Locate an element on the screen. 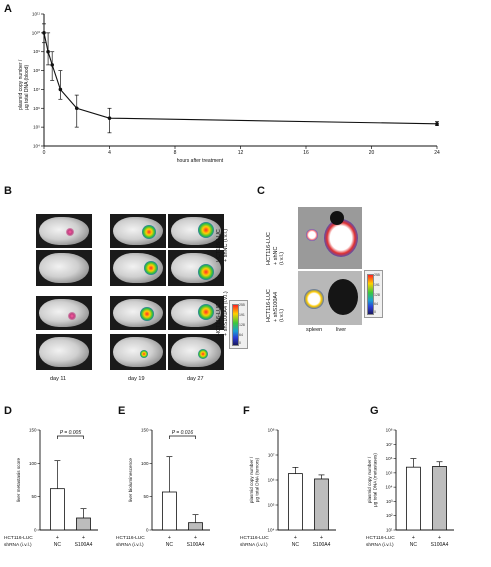 This screenshot has height=567, width=491. liver-signal is located at coordinates (343, 297).